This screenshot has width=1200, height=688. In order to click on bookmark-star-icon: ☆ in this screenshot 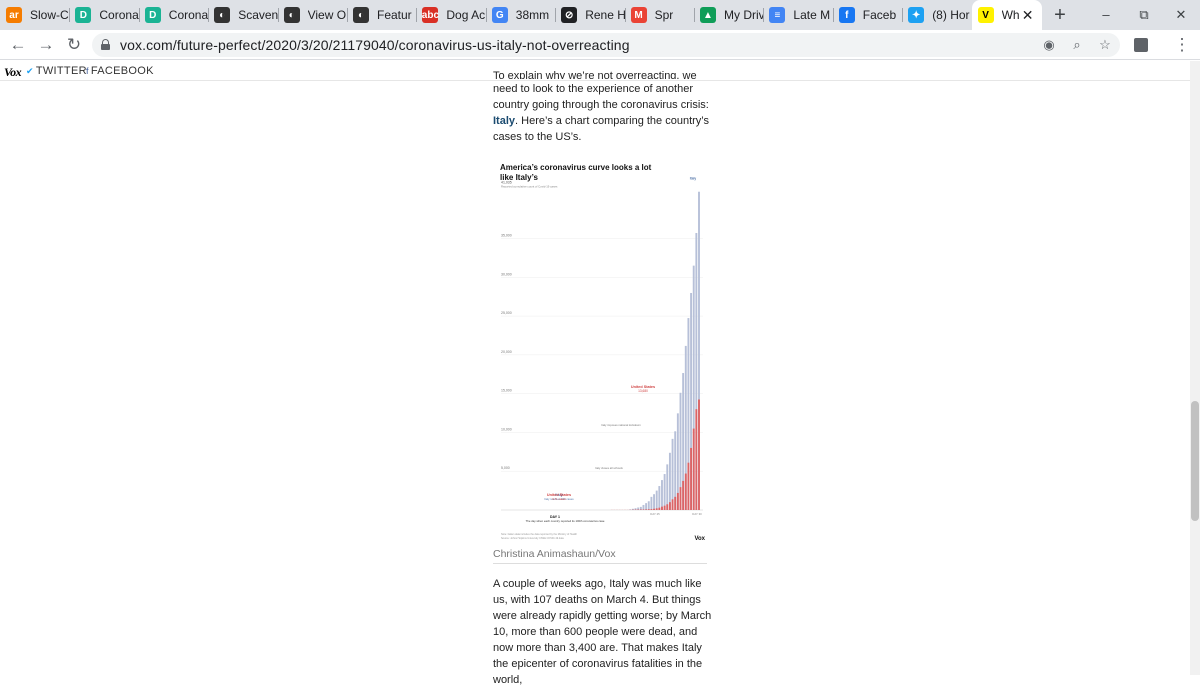, I will do `click(1105, 45)`.